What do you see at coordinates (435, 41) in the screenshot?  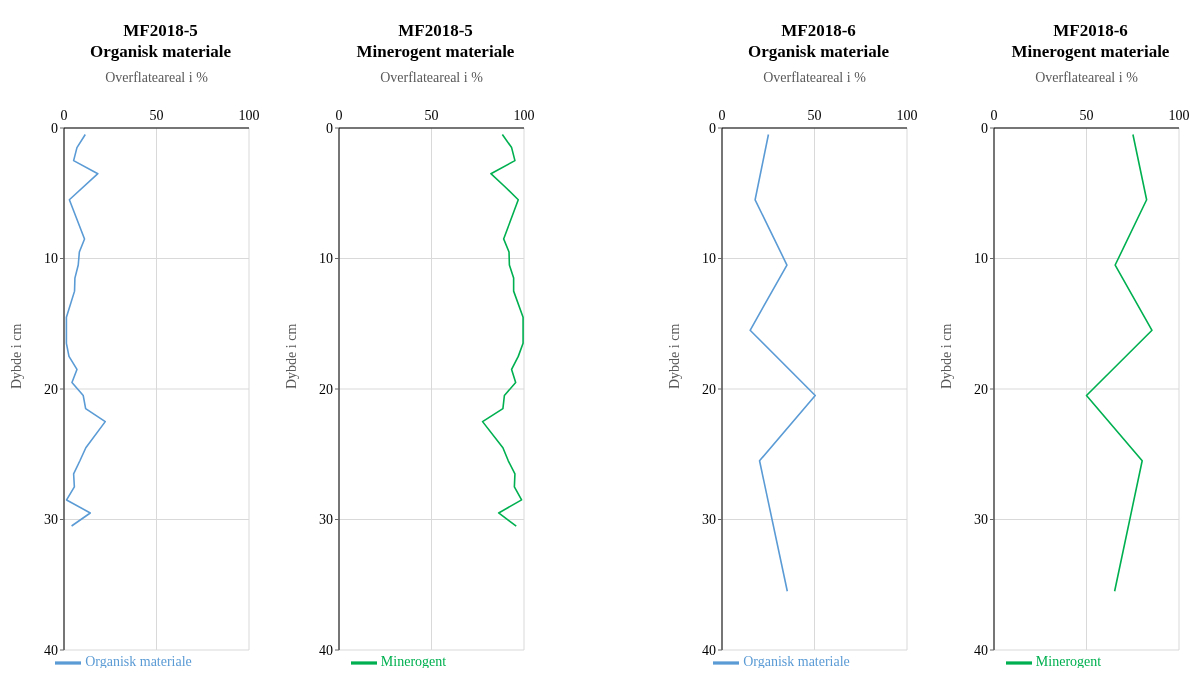 I see `chart-title: MF2018-5 Minerogent materiale` at bounding box center [435, 41].